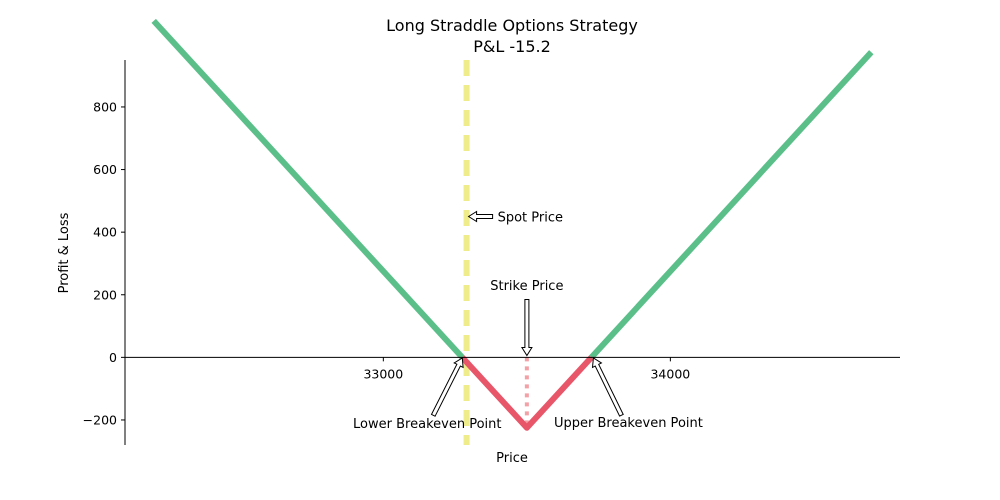  What do you see at coordinates (512, 458) in the screenshot?
I see `x-axis-label: Price` at bounding box center [512, 458].